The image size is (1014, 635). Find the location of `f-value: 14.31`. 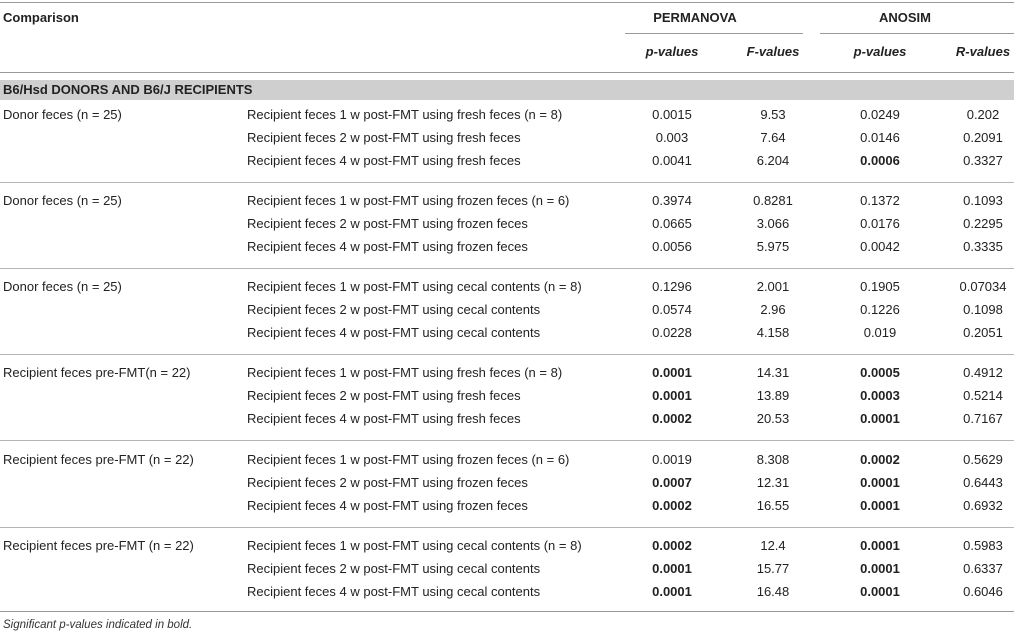

f-value: 14.31 is located at coordinates (773, 372).